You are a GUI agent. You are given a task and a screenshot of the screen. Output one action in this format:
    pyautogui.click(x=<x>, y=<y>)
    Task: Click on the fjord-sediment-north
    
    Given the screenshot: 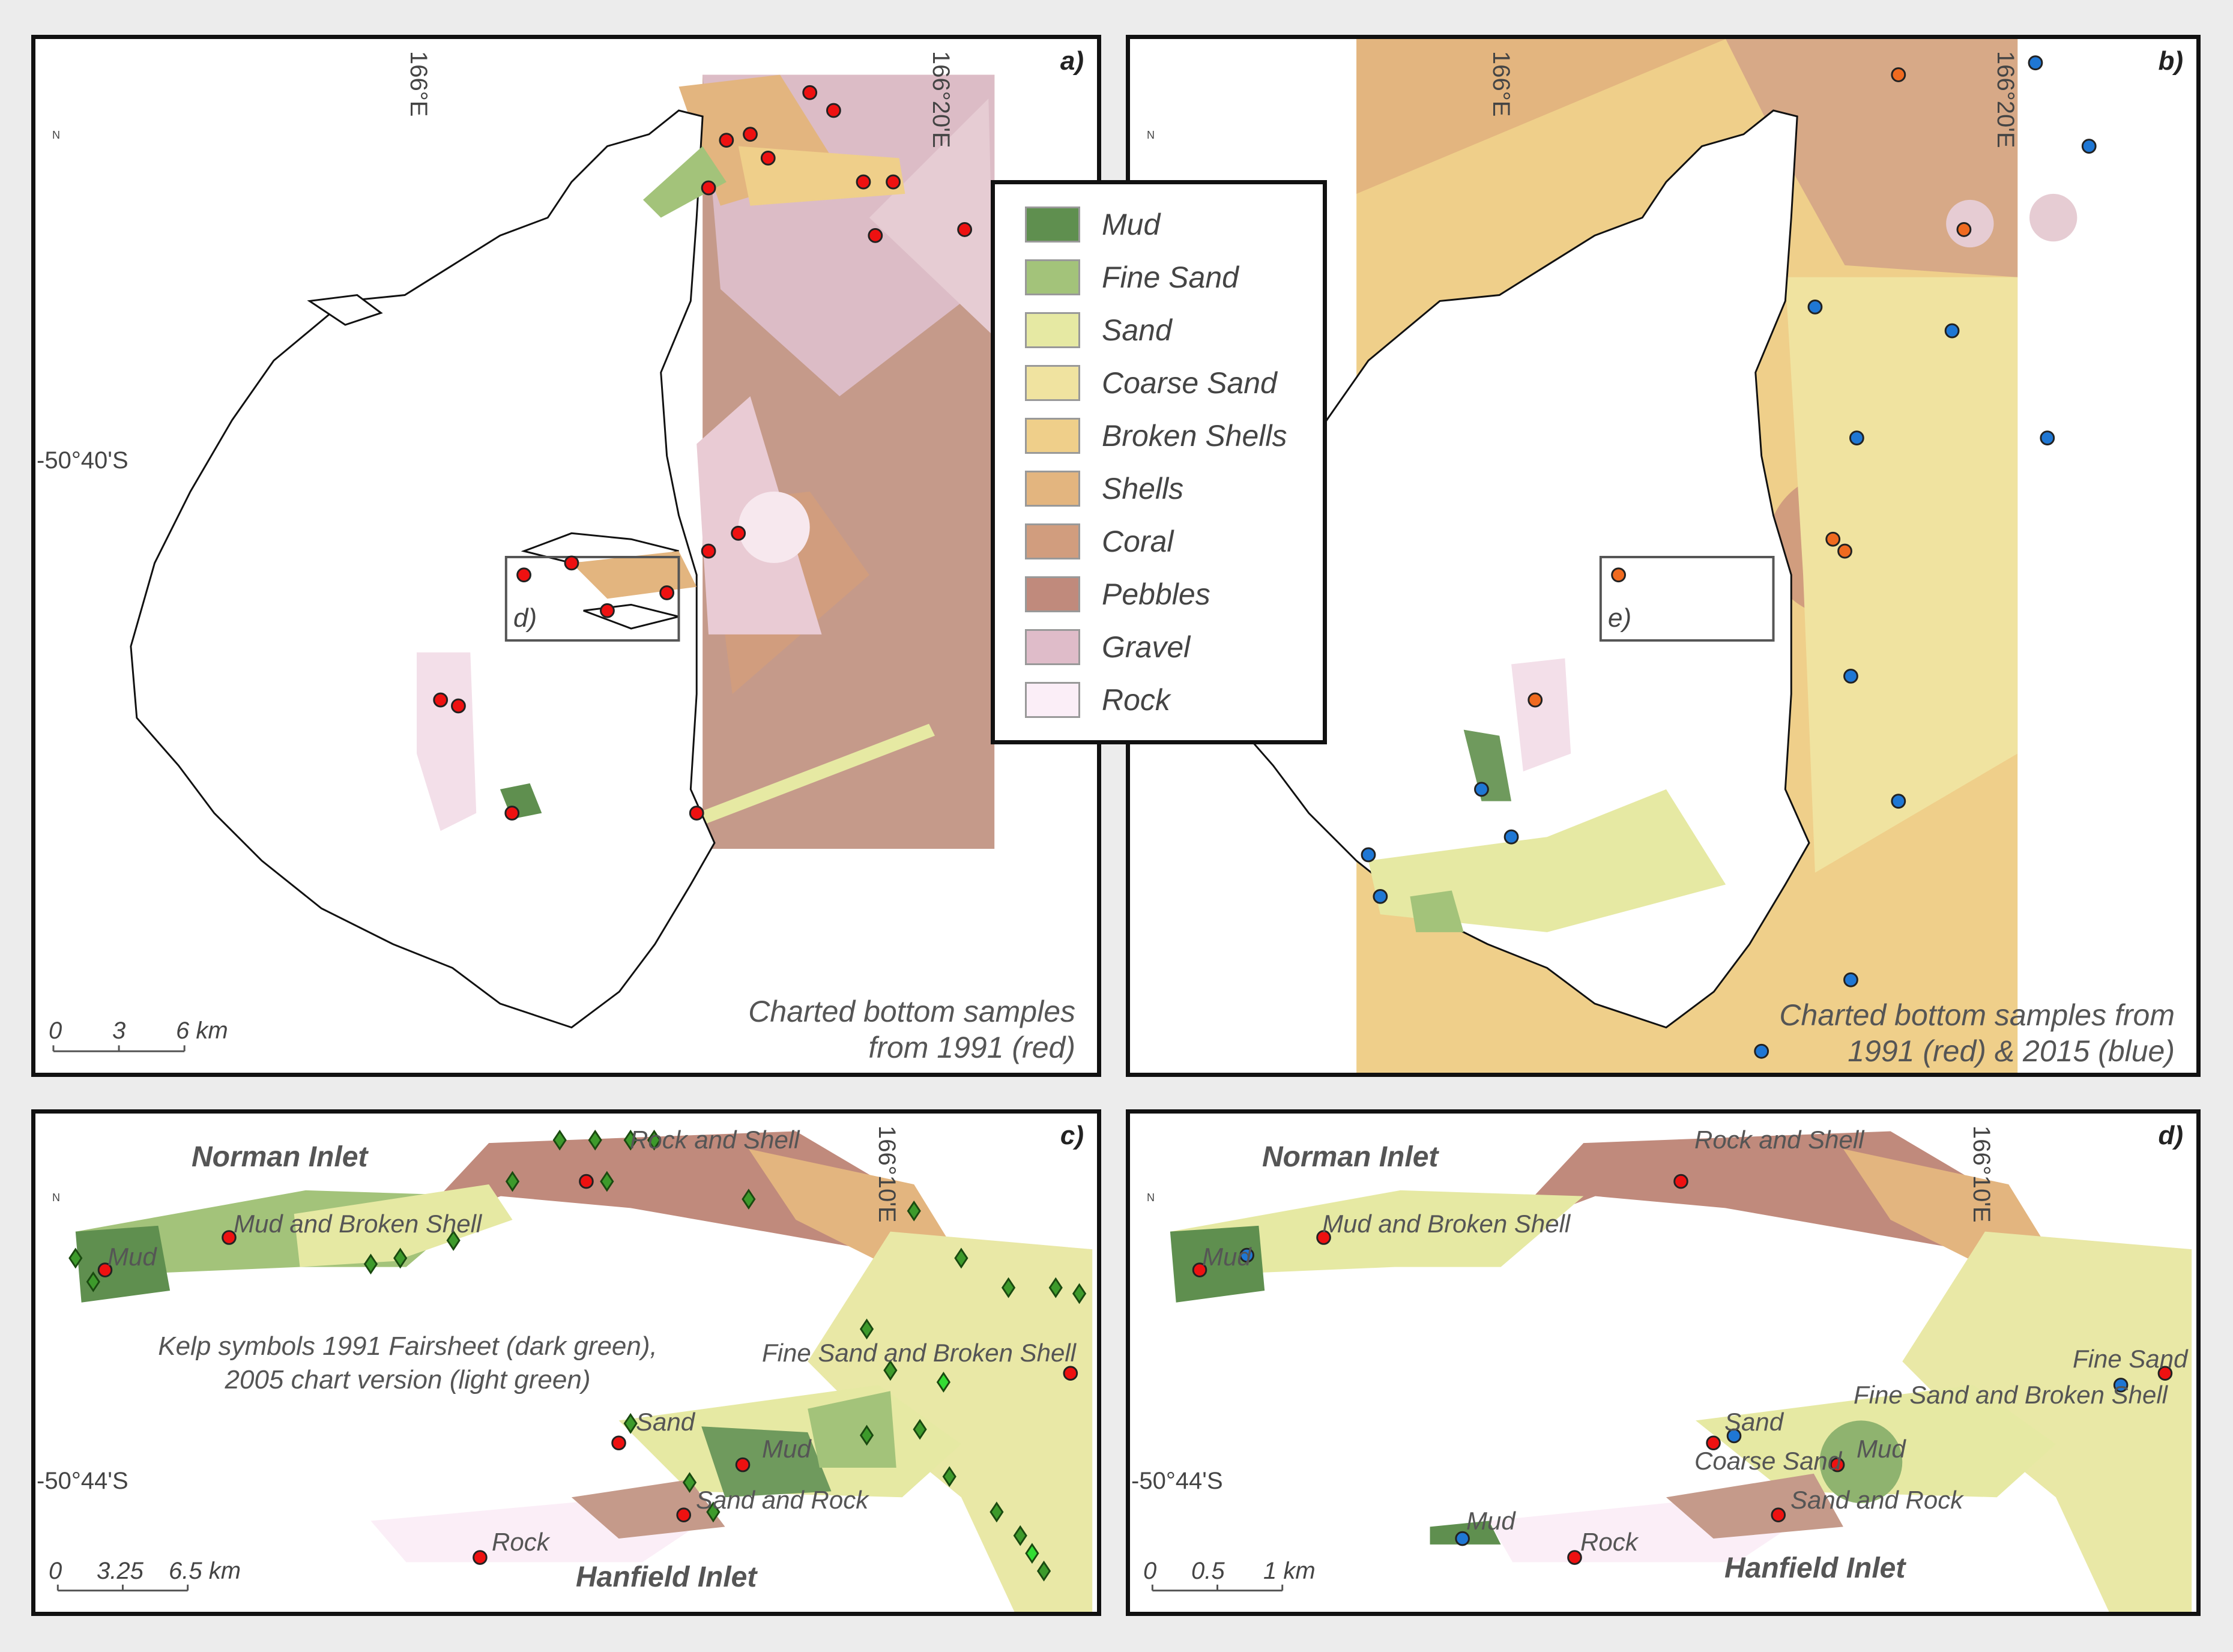 What is the action you would take?
    pyautogui.click(x=685, y=182)
    